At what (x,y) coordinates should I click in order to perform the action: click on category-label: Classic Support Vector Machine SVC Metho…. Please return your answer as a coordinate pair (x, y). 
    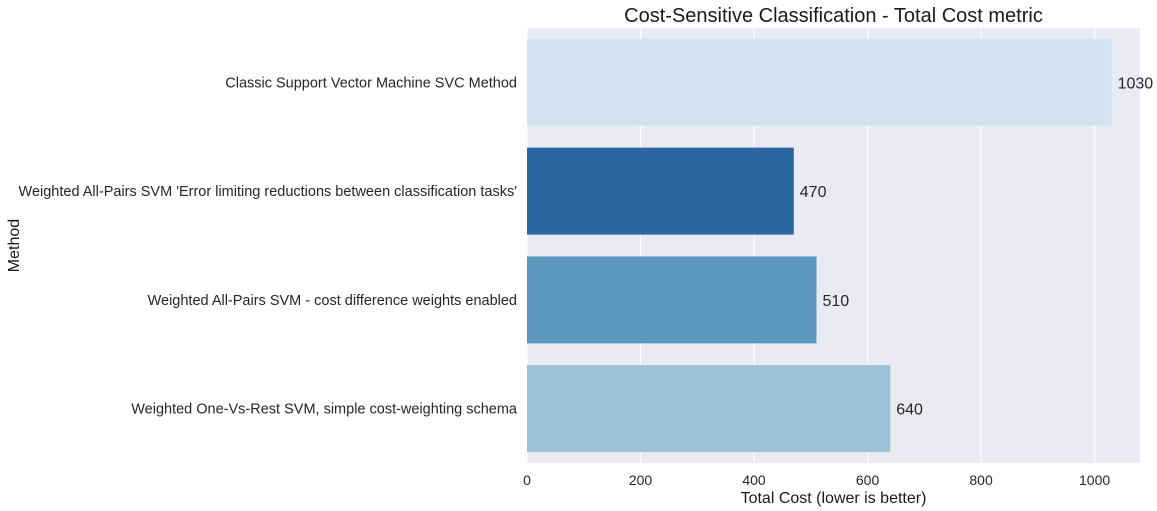
    Looking at the image, I should click on (371, 83).